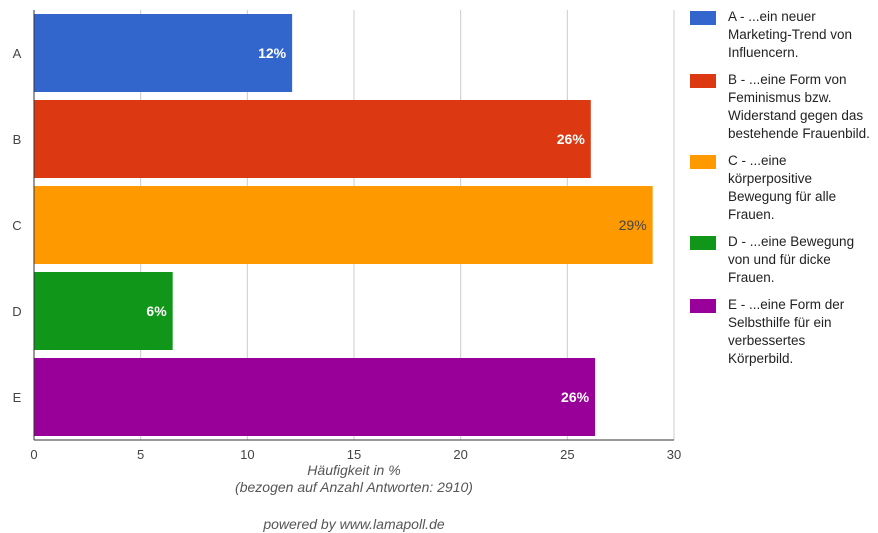 This screenshot has height=533, width=878. I want to click on legend-swatch-c, so click(703, 162).